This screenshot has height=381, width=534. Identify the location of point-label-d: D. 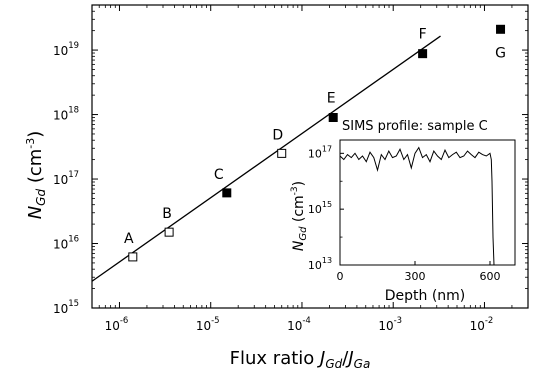
(277, 135).